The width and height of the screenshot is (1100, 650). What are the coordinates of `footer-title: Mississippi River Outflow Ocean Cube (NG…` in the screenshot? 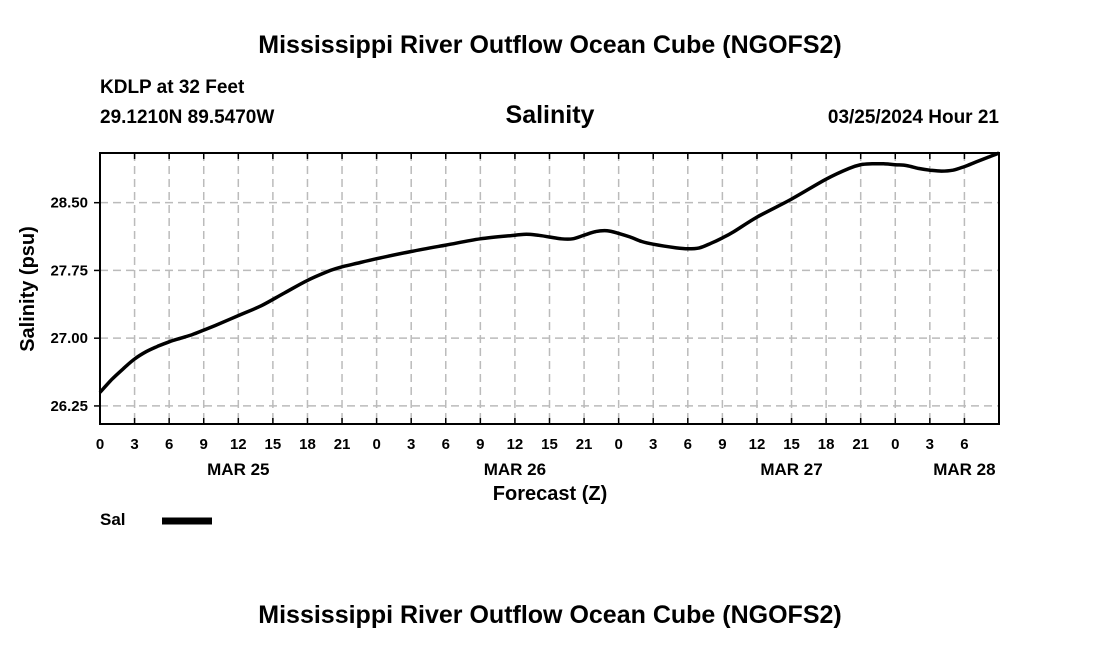 It's located at (550, 615).